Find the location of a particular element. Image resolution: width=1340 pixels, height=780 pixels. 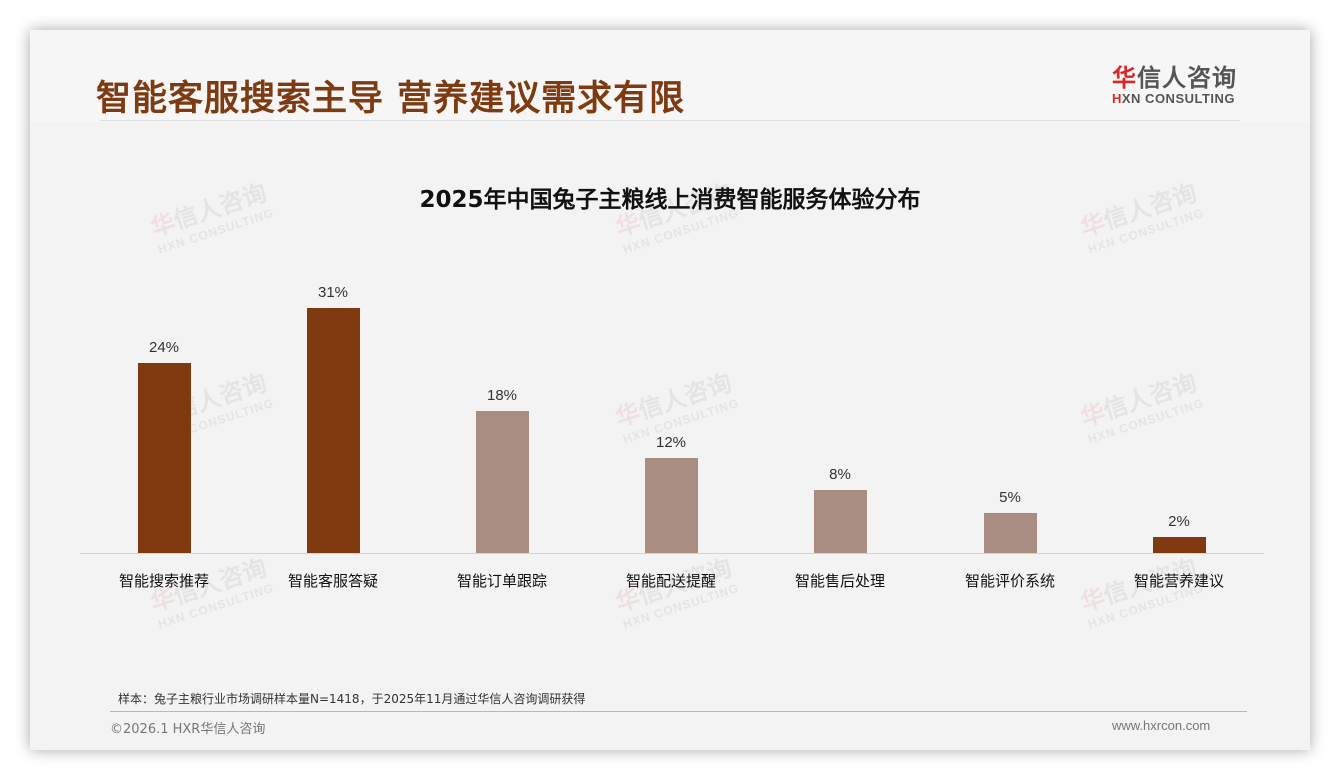

category-label: 智能客服答疑 is located at coordinates (332, 581).